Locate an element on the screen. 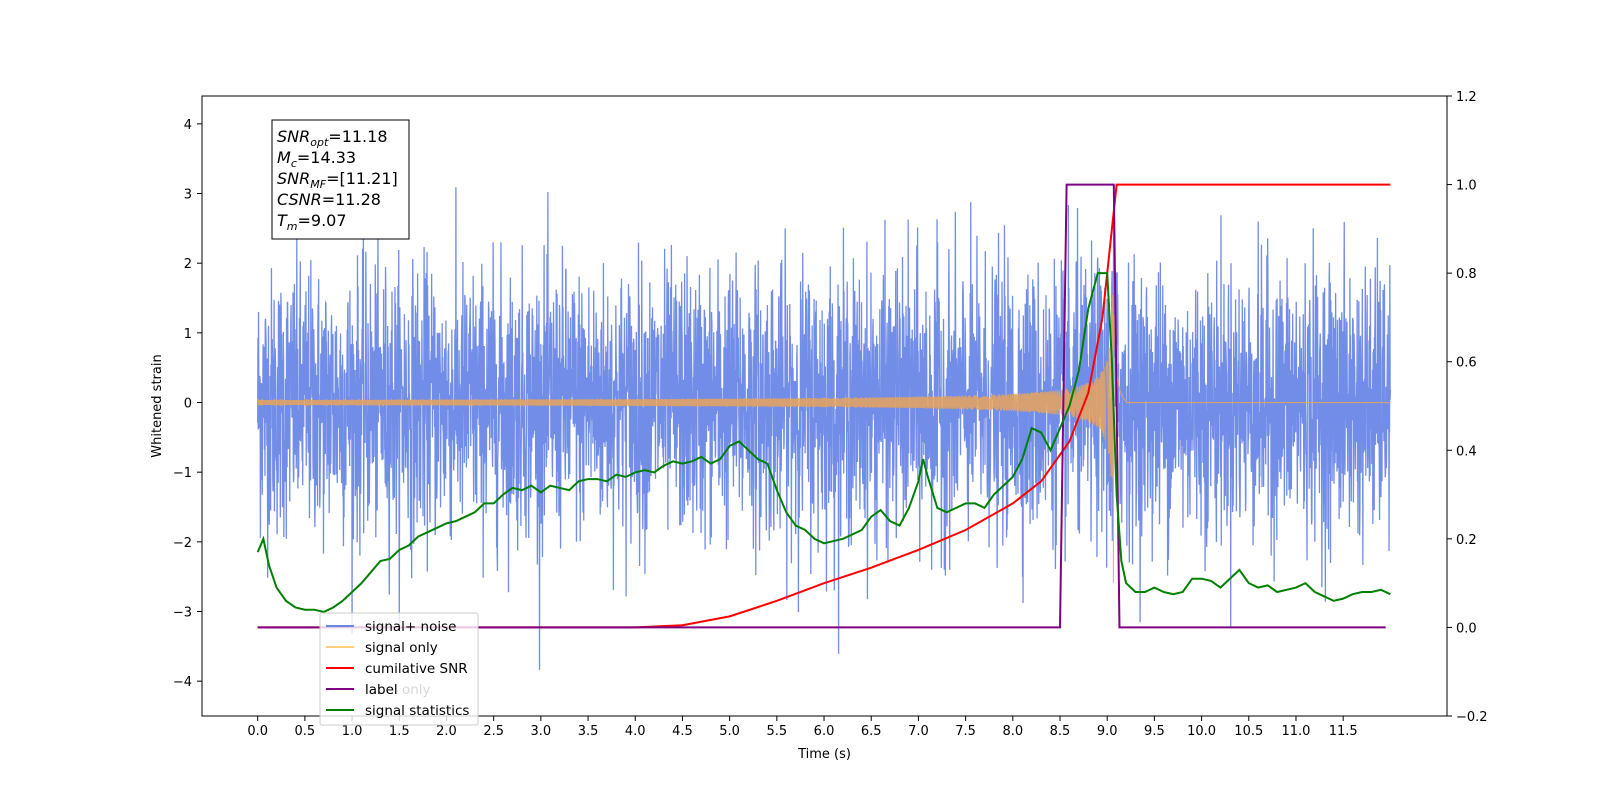 The image size is (1600, 800). x-tick-label: 11.0 is located at coordinates (1295, 731).